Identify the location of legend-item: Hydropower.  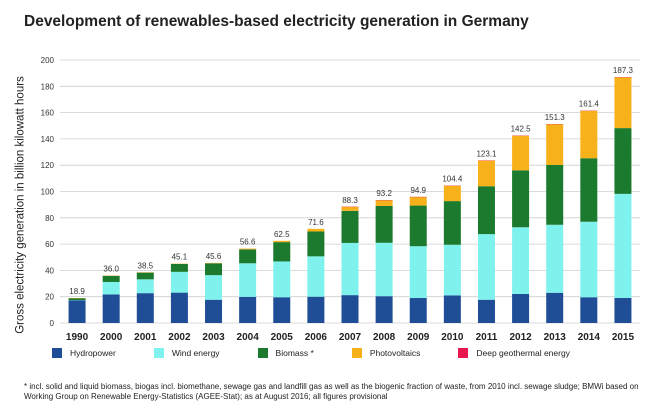
(84, 353).